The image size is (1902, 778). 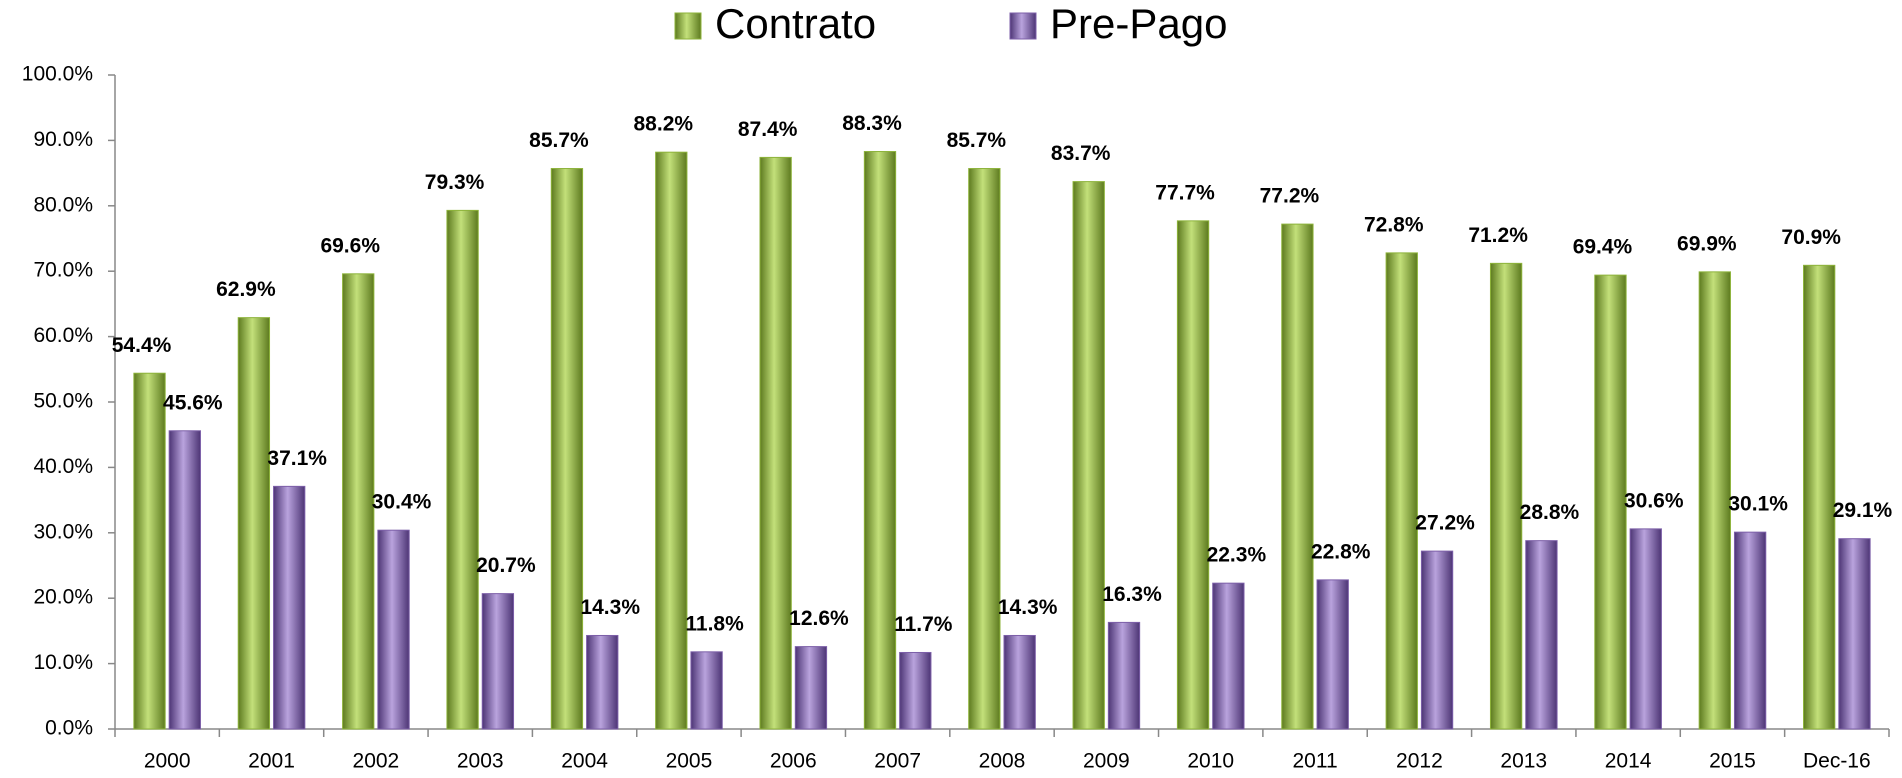 What do you see at coordinates (1132, 594) in the screenshot?
I see `value-label: 16.3%` at bounding box center [1132, 594].